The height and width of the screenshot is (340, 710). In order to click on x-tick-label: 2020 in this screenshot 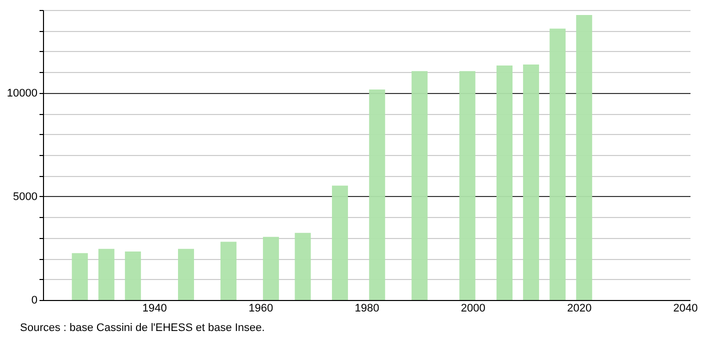, I will do `click(579, 308)`.